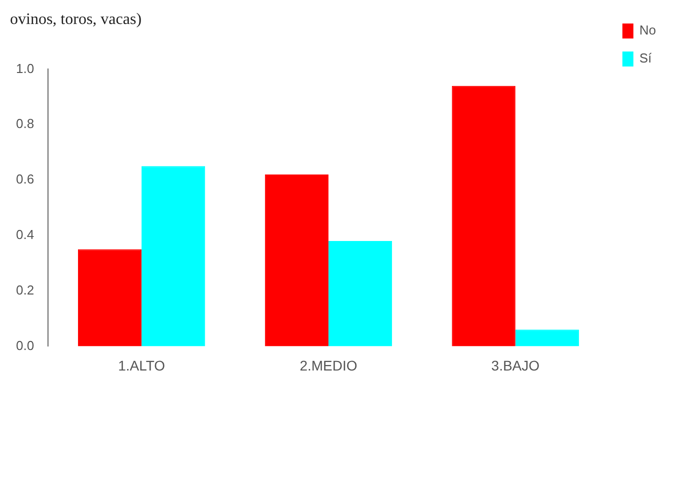 This screenshot has height=477, width=696. Describe the element at coordinates (25, 345) in the screenshot. I see `y-tick-label: 0.0` at that location.